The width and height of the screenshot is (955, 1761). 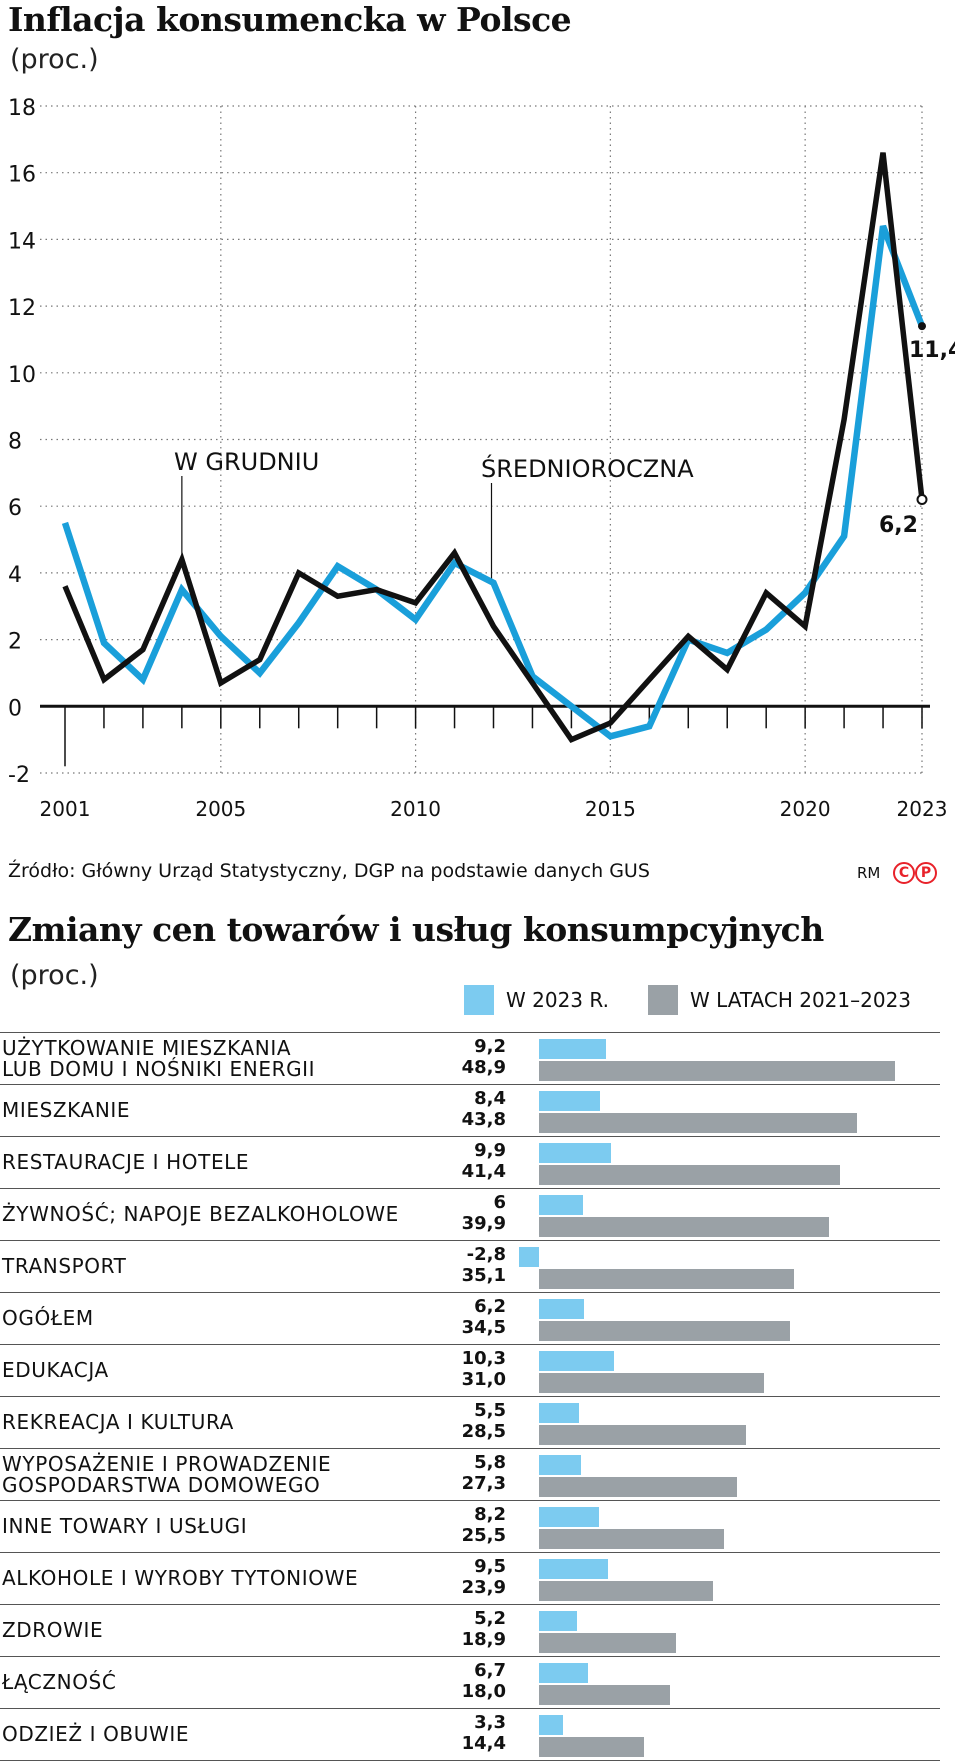 What do you see at coordinates (490, 1150) in the screenshot?
I see `value-label-2023: 9,9` at bounding box center [490, 1150].